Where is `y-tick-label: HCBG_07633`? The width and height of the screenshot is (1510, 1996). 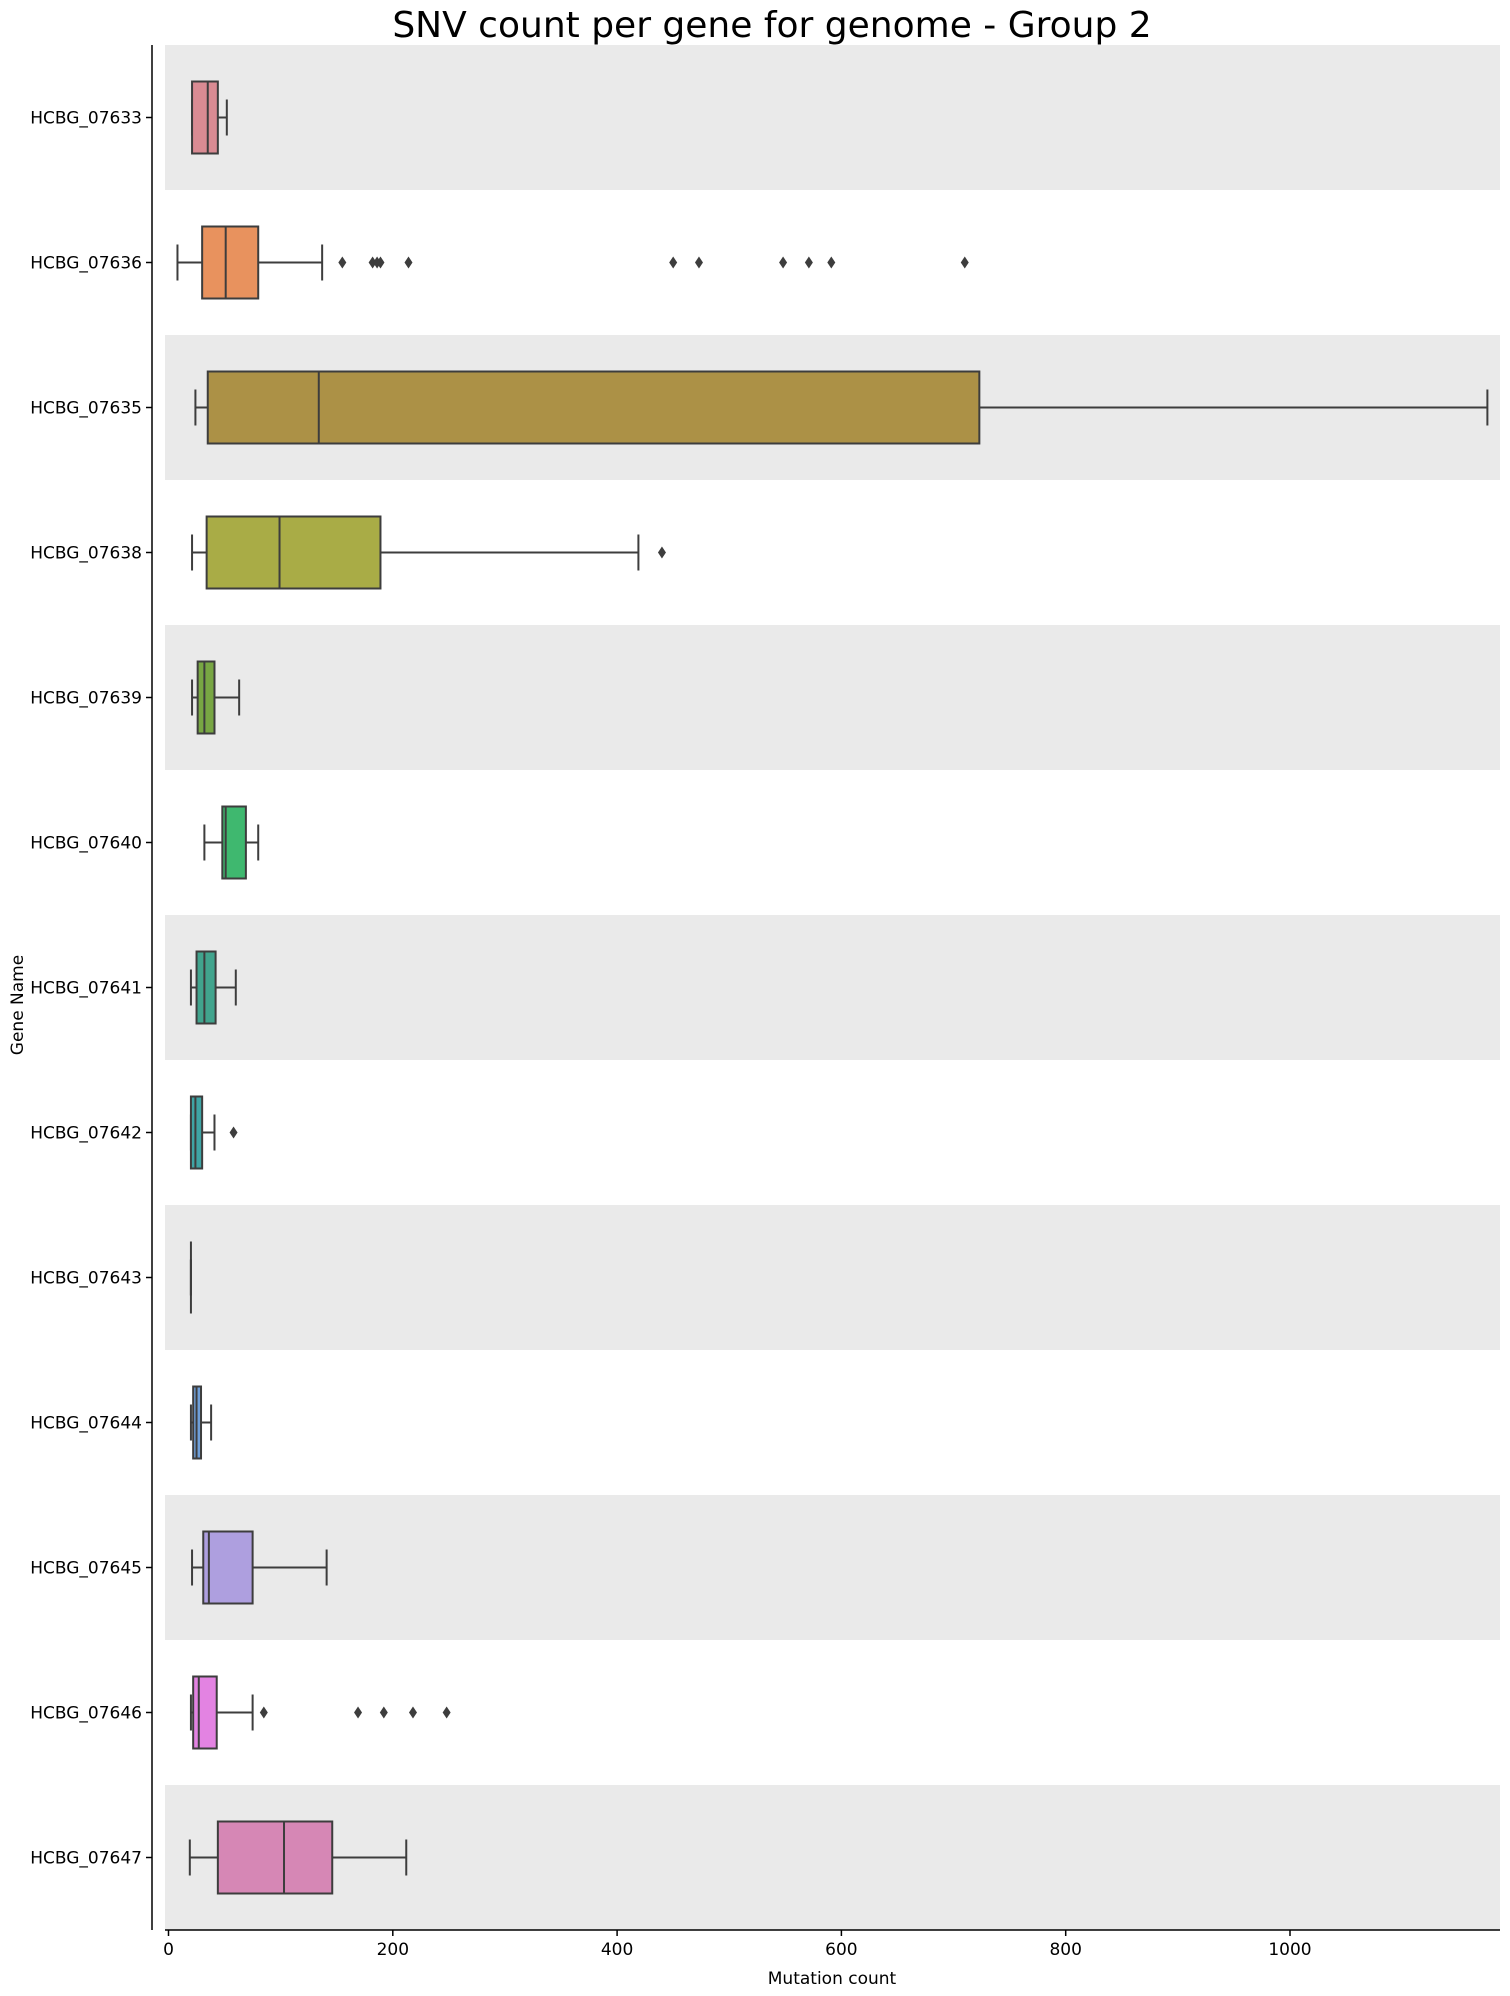 y-tick-label: HCBG_07633 is located at coordinates (86, 119).